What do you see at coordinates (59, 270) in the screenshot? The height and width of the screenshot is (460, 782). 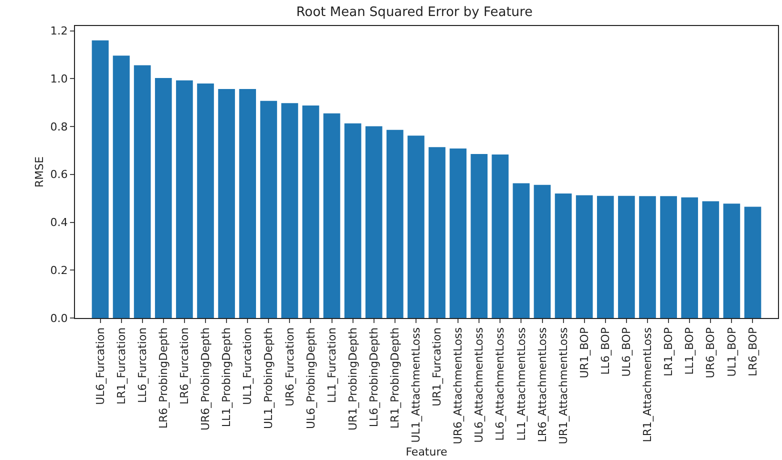 I see `y-tick-label: 0.2` at bounding box center [59, 270].